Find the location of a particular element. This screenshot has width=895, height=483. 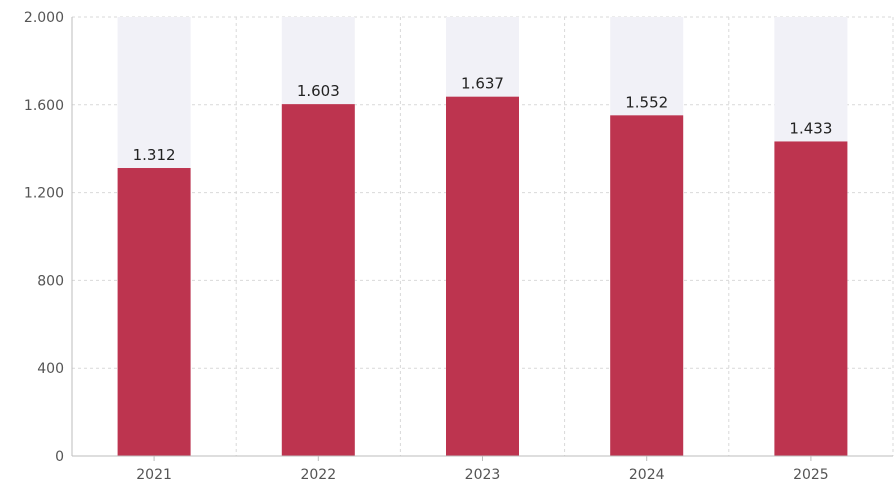

y-tick-label: 2.000 is located at coordinates (44, 18).